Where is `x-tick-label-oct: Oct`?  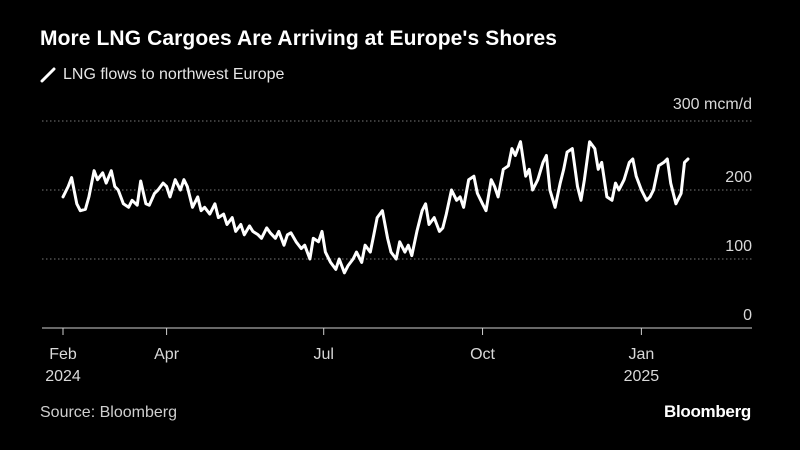
x-tick-label-oct: Oct is located at coordinates (482, 354).